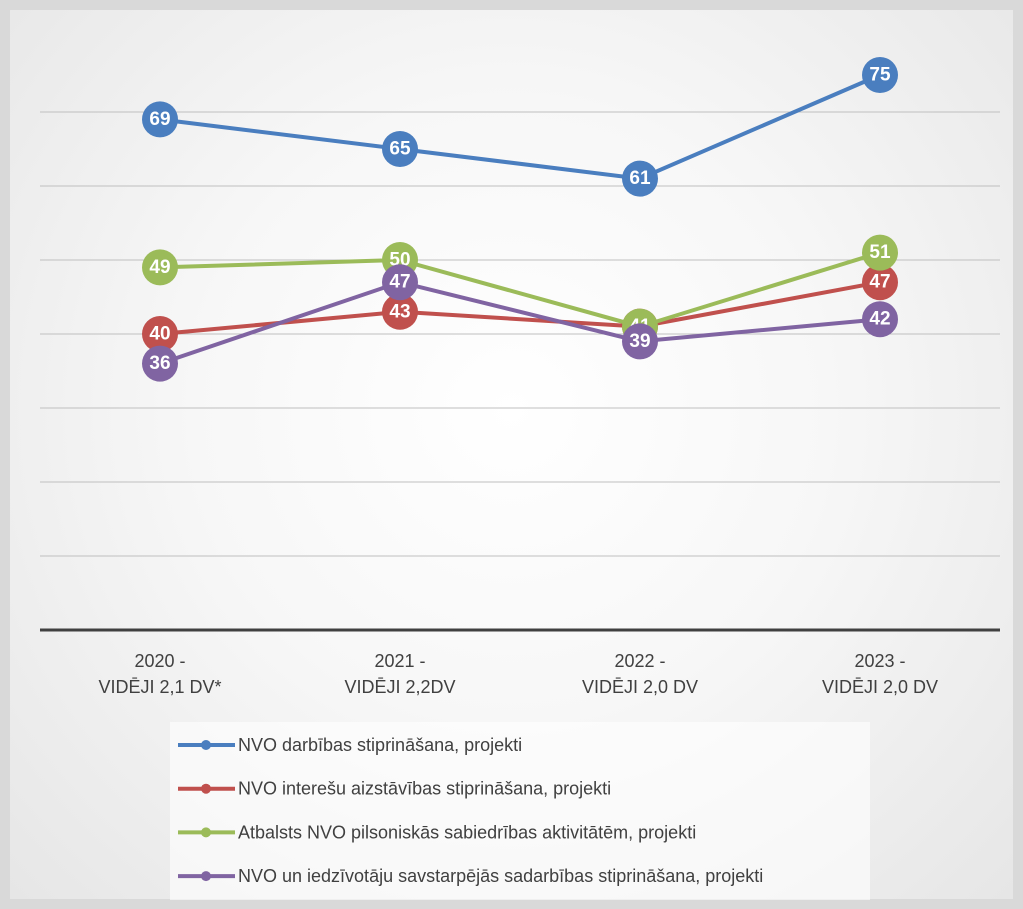 This screenshot has width=1023, height=909. I want to click on data-label: 42, so click(879, 319).